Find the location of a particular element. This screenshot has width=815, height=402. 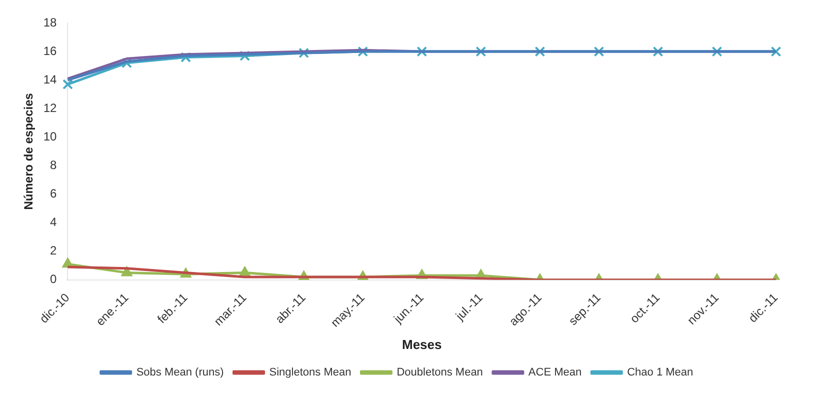

y-tick-label: 2 is located at coordinates (54, 251).